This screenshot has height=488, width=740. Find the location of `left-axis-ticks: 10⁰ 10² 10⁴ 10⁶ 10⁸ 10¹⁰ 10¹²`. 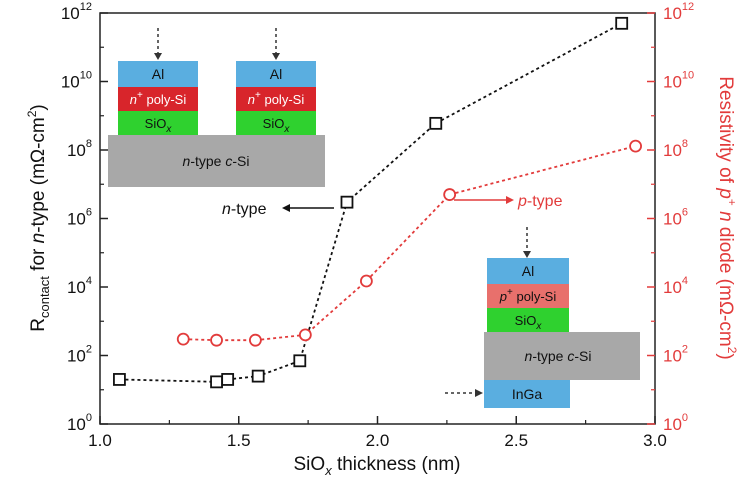

left-axis-ticks: 10⁰ 10² 10⁴ 10⁶ 10⁸ 10¹⁰ 10¹² is located at coordinates (84, 217).